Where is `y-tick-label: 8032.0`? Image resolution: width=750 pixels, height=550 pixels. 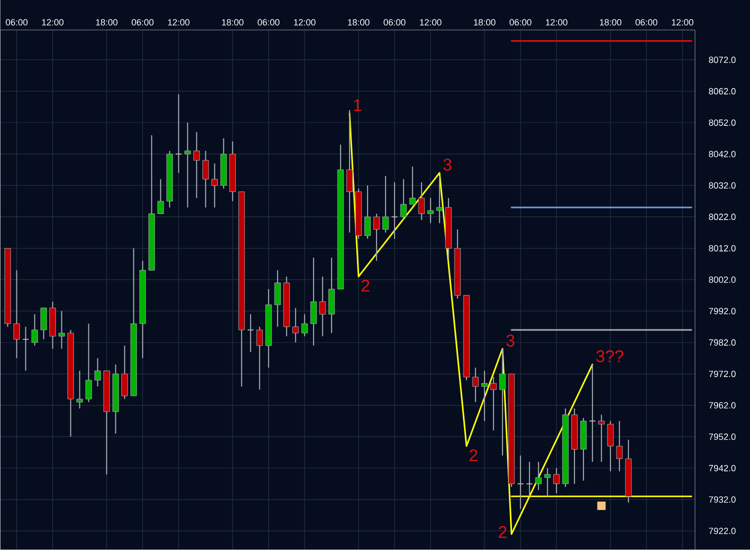
y-tick-label: 8032.0 is located at coordinates (722, 185).